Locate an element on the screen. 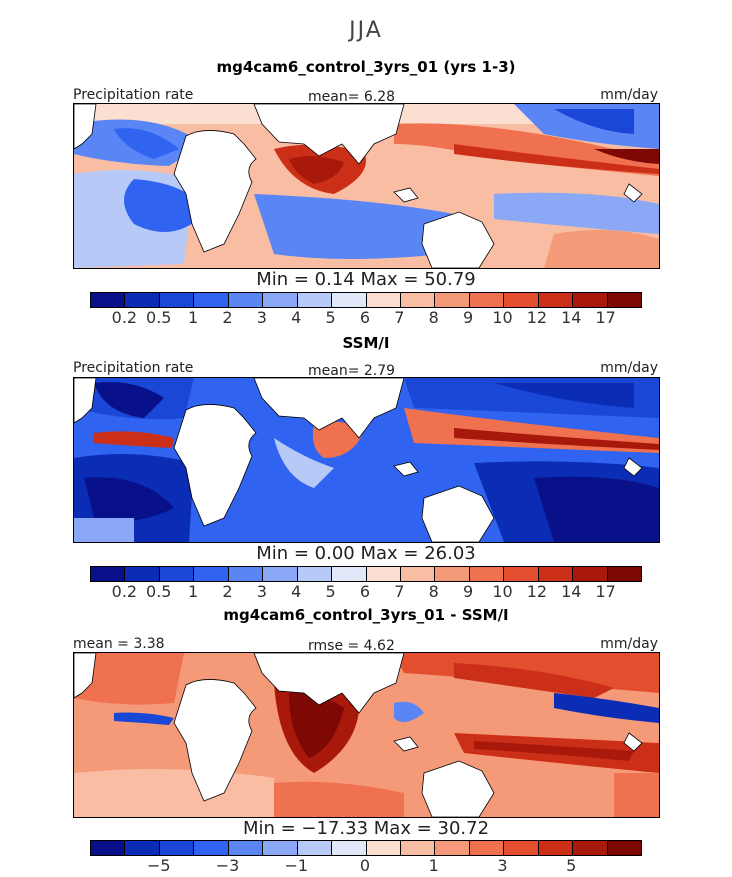 The image size is (732, 877). colorbar-tick: 0 is located at coordinates (365, 865).